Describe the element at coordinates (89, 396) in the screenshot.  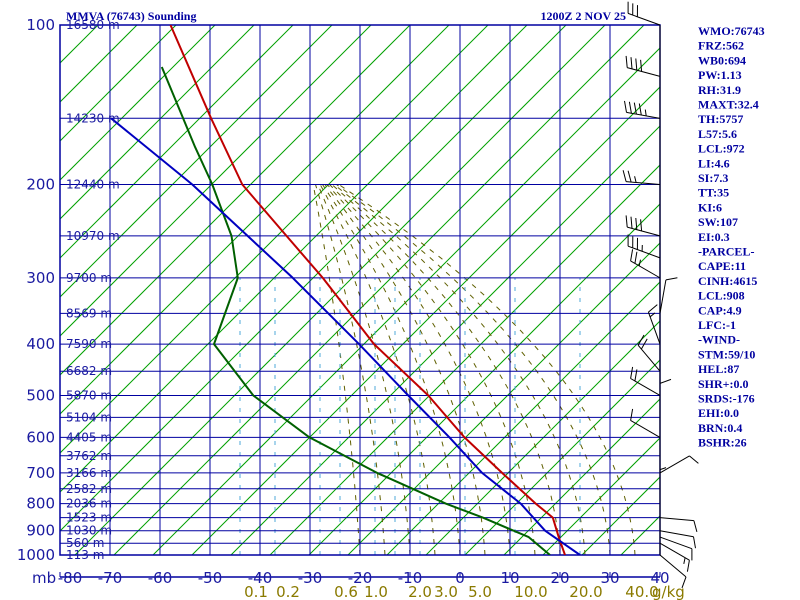
I see `height-label: 5870 m` at that location.